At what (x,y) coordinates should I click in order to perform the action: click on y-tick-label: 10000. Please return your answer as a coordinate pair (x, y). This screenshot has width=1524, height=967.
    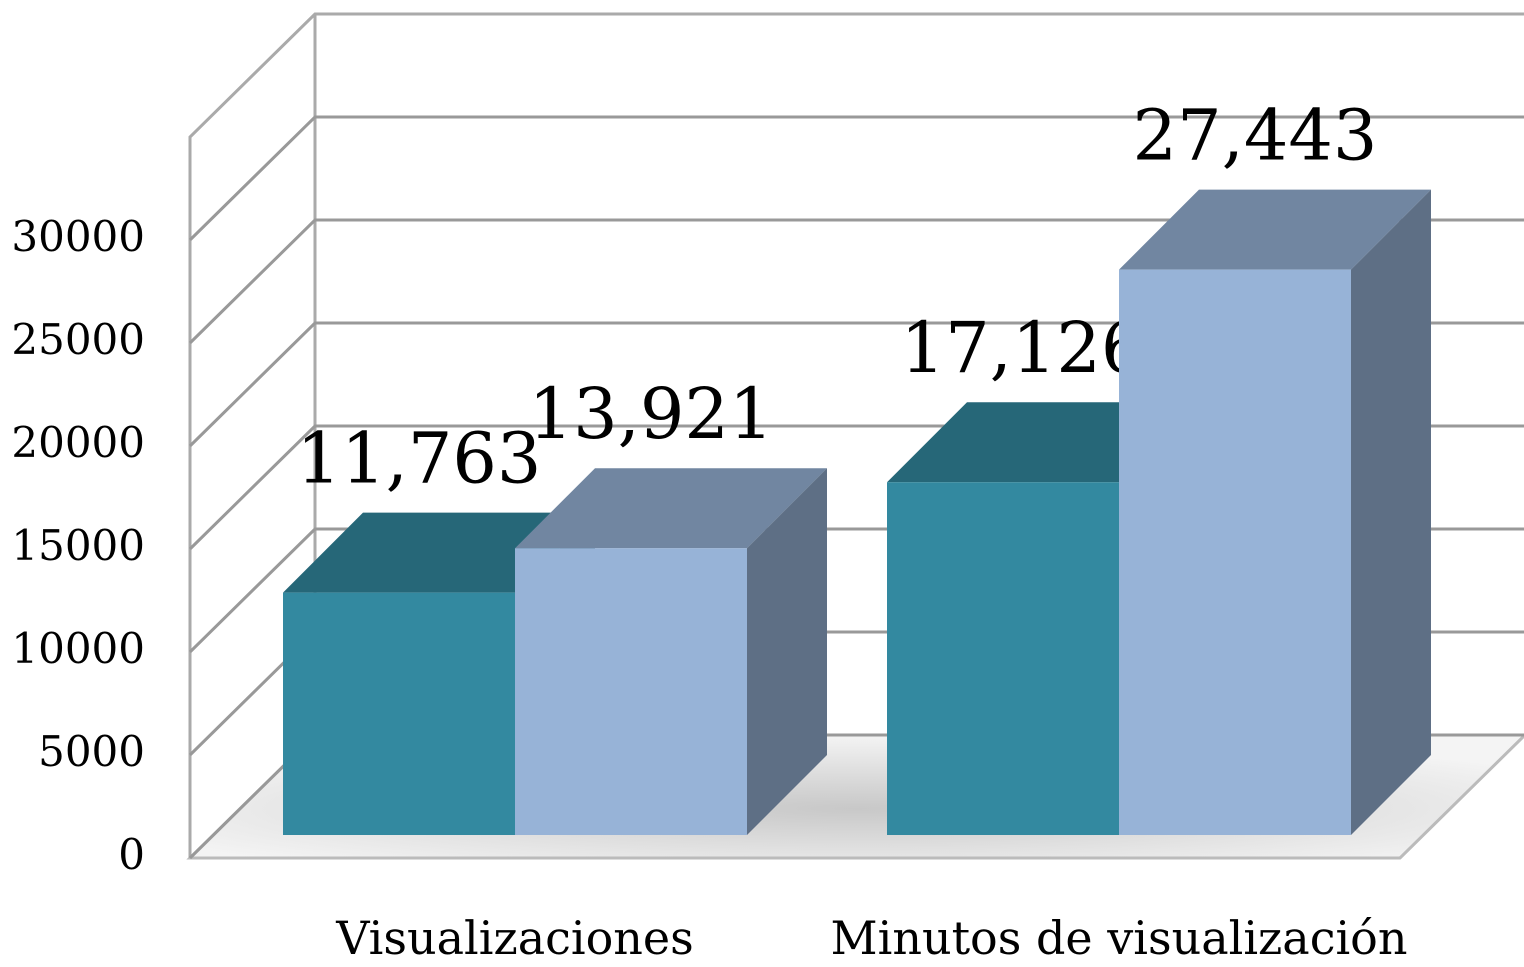
    Looking at the image, I should click on (78, 648).